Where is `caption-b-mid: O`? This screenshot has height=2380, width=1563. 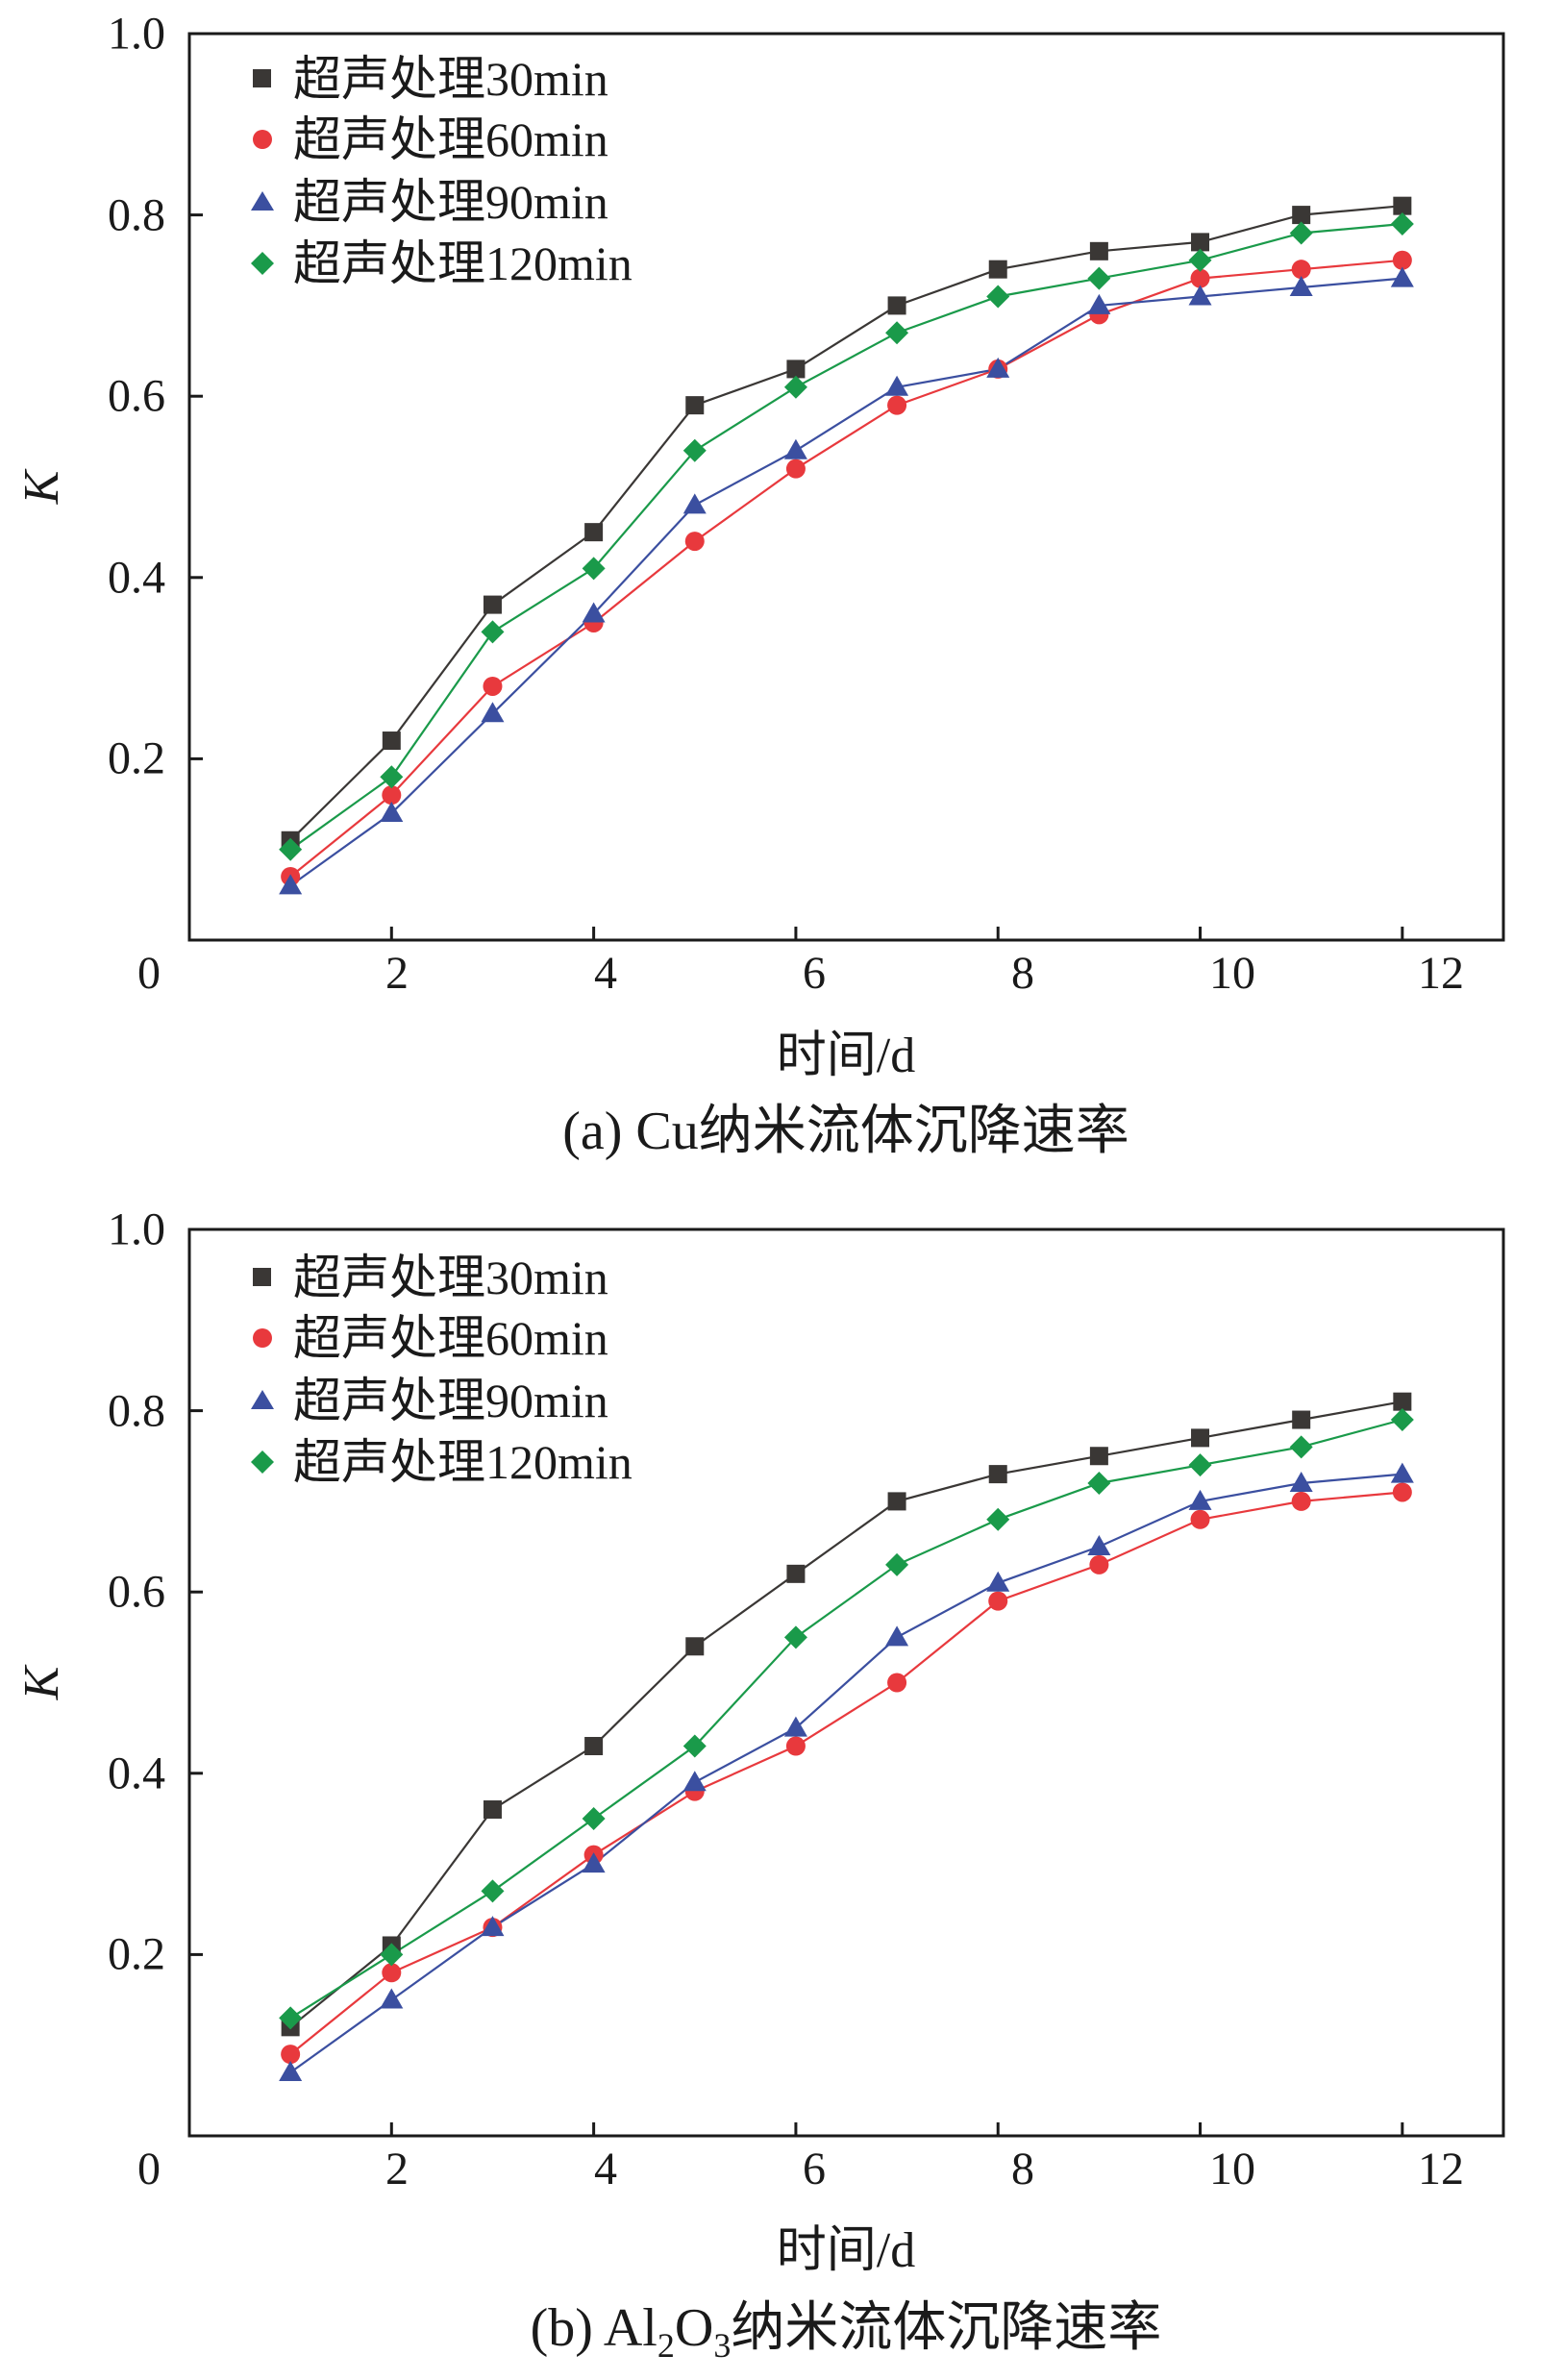 caption-b-mid: O is located at coordinates (694, 2328).